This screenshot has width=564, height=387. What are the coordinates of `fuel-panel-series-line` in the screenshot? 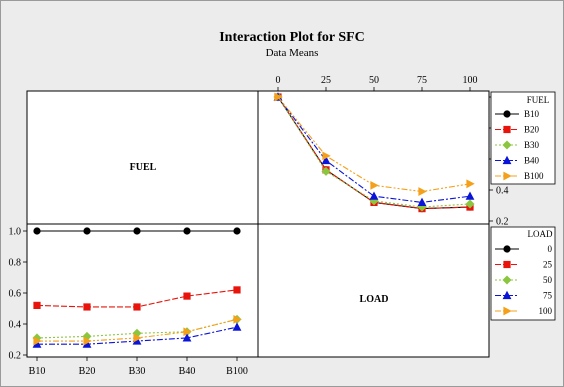 It's located at (374, 149).